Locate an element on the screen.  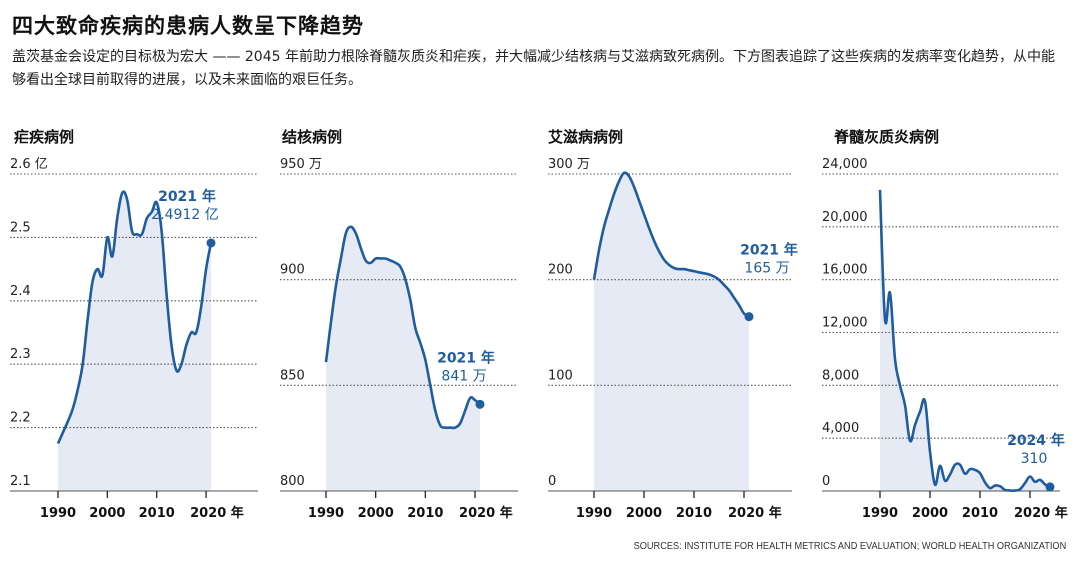
tuberculosis-x-tick-label: 1990 is located at coordinates (326, 513).